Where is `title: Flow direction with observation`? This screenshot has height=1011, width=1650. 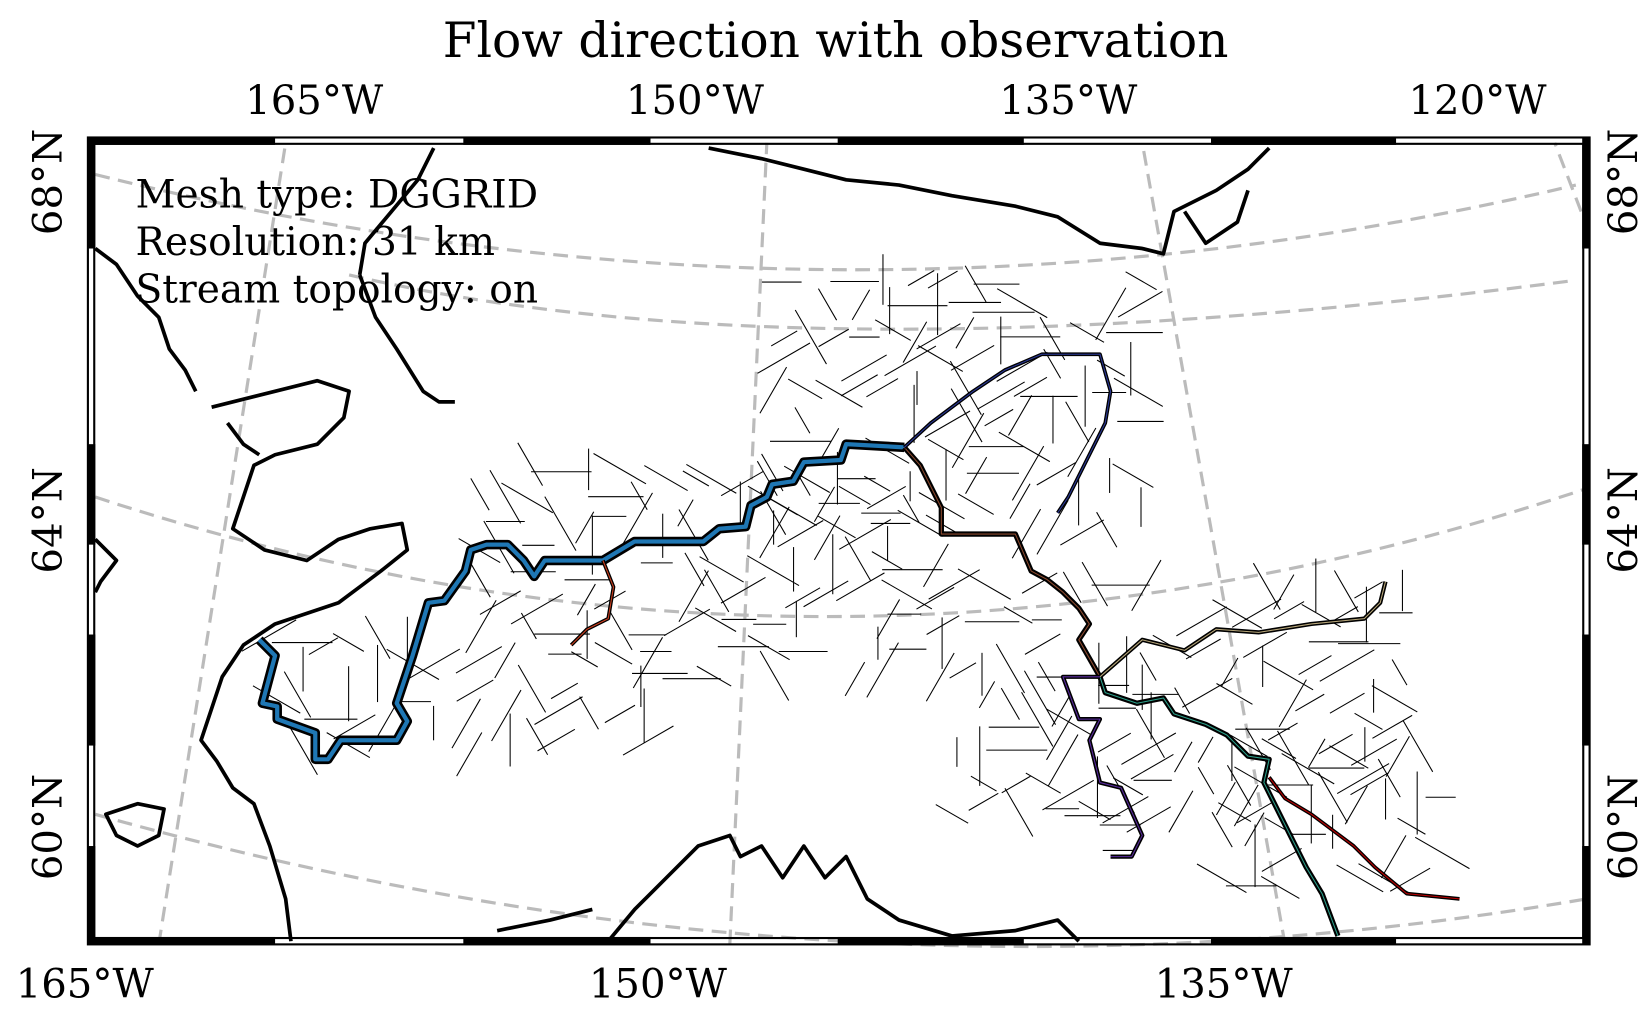 title: Flow direction with observation is located at coordinates (836, 41).